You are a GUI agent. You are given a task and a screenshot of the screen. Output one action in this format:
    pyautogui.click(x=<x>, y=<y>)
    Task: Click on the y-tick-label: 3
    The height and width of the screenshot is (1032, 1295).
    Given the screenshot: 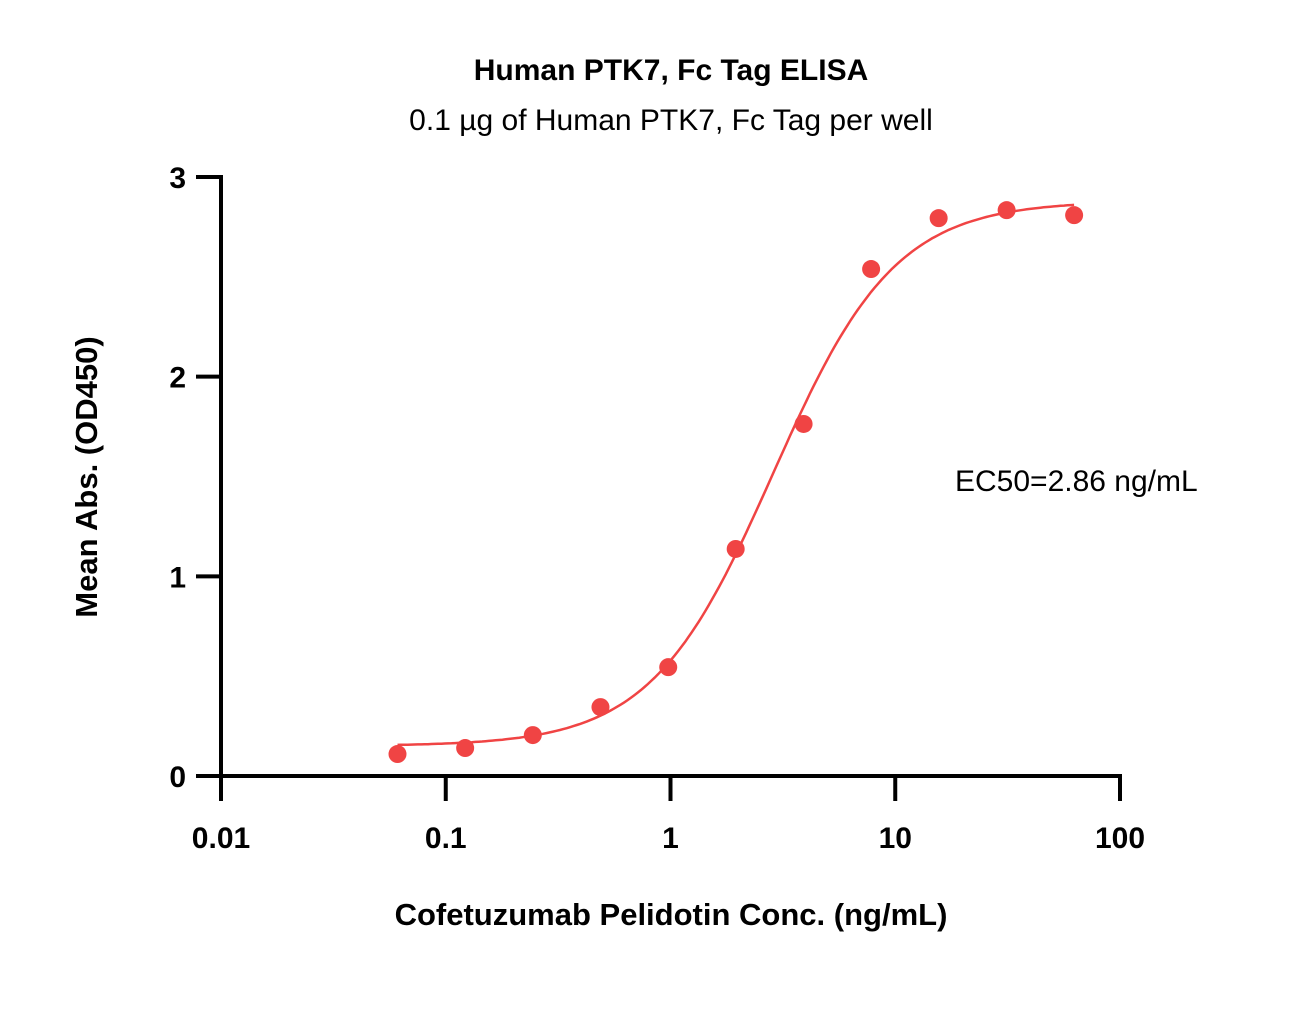 What is the action you would take?
    pyautogui.click(x=177, y=178)
    